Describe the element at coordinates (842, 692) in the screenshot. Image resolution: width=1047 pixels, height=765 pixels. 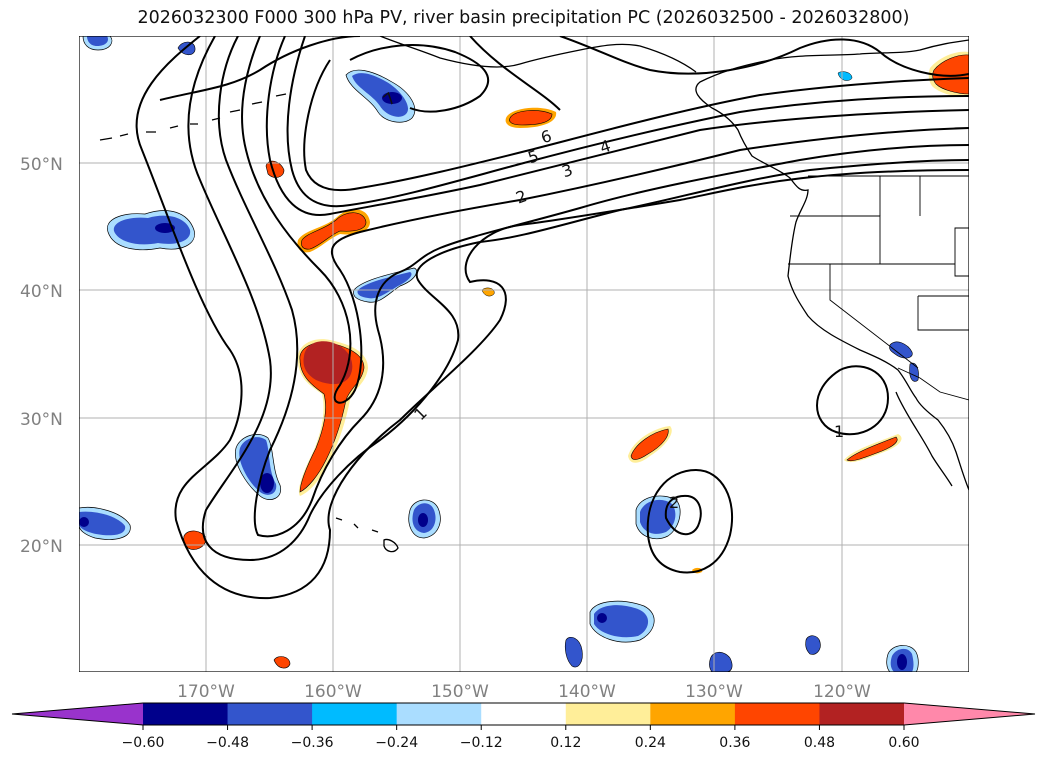
I see `lon-label-120w: 120°W` at that location.